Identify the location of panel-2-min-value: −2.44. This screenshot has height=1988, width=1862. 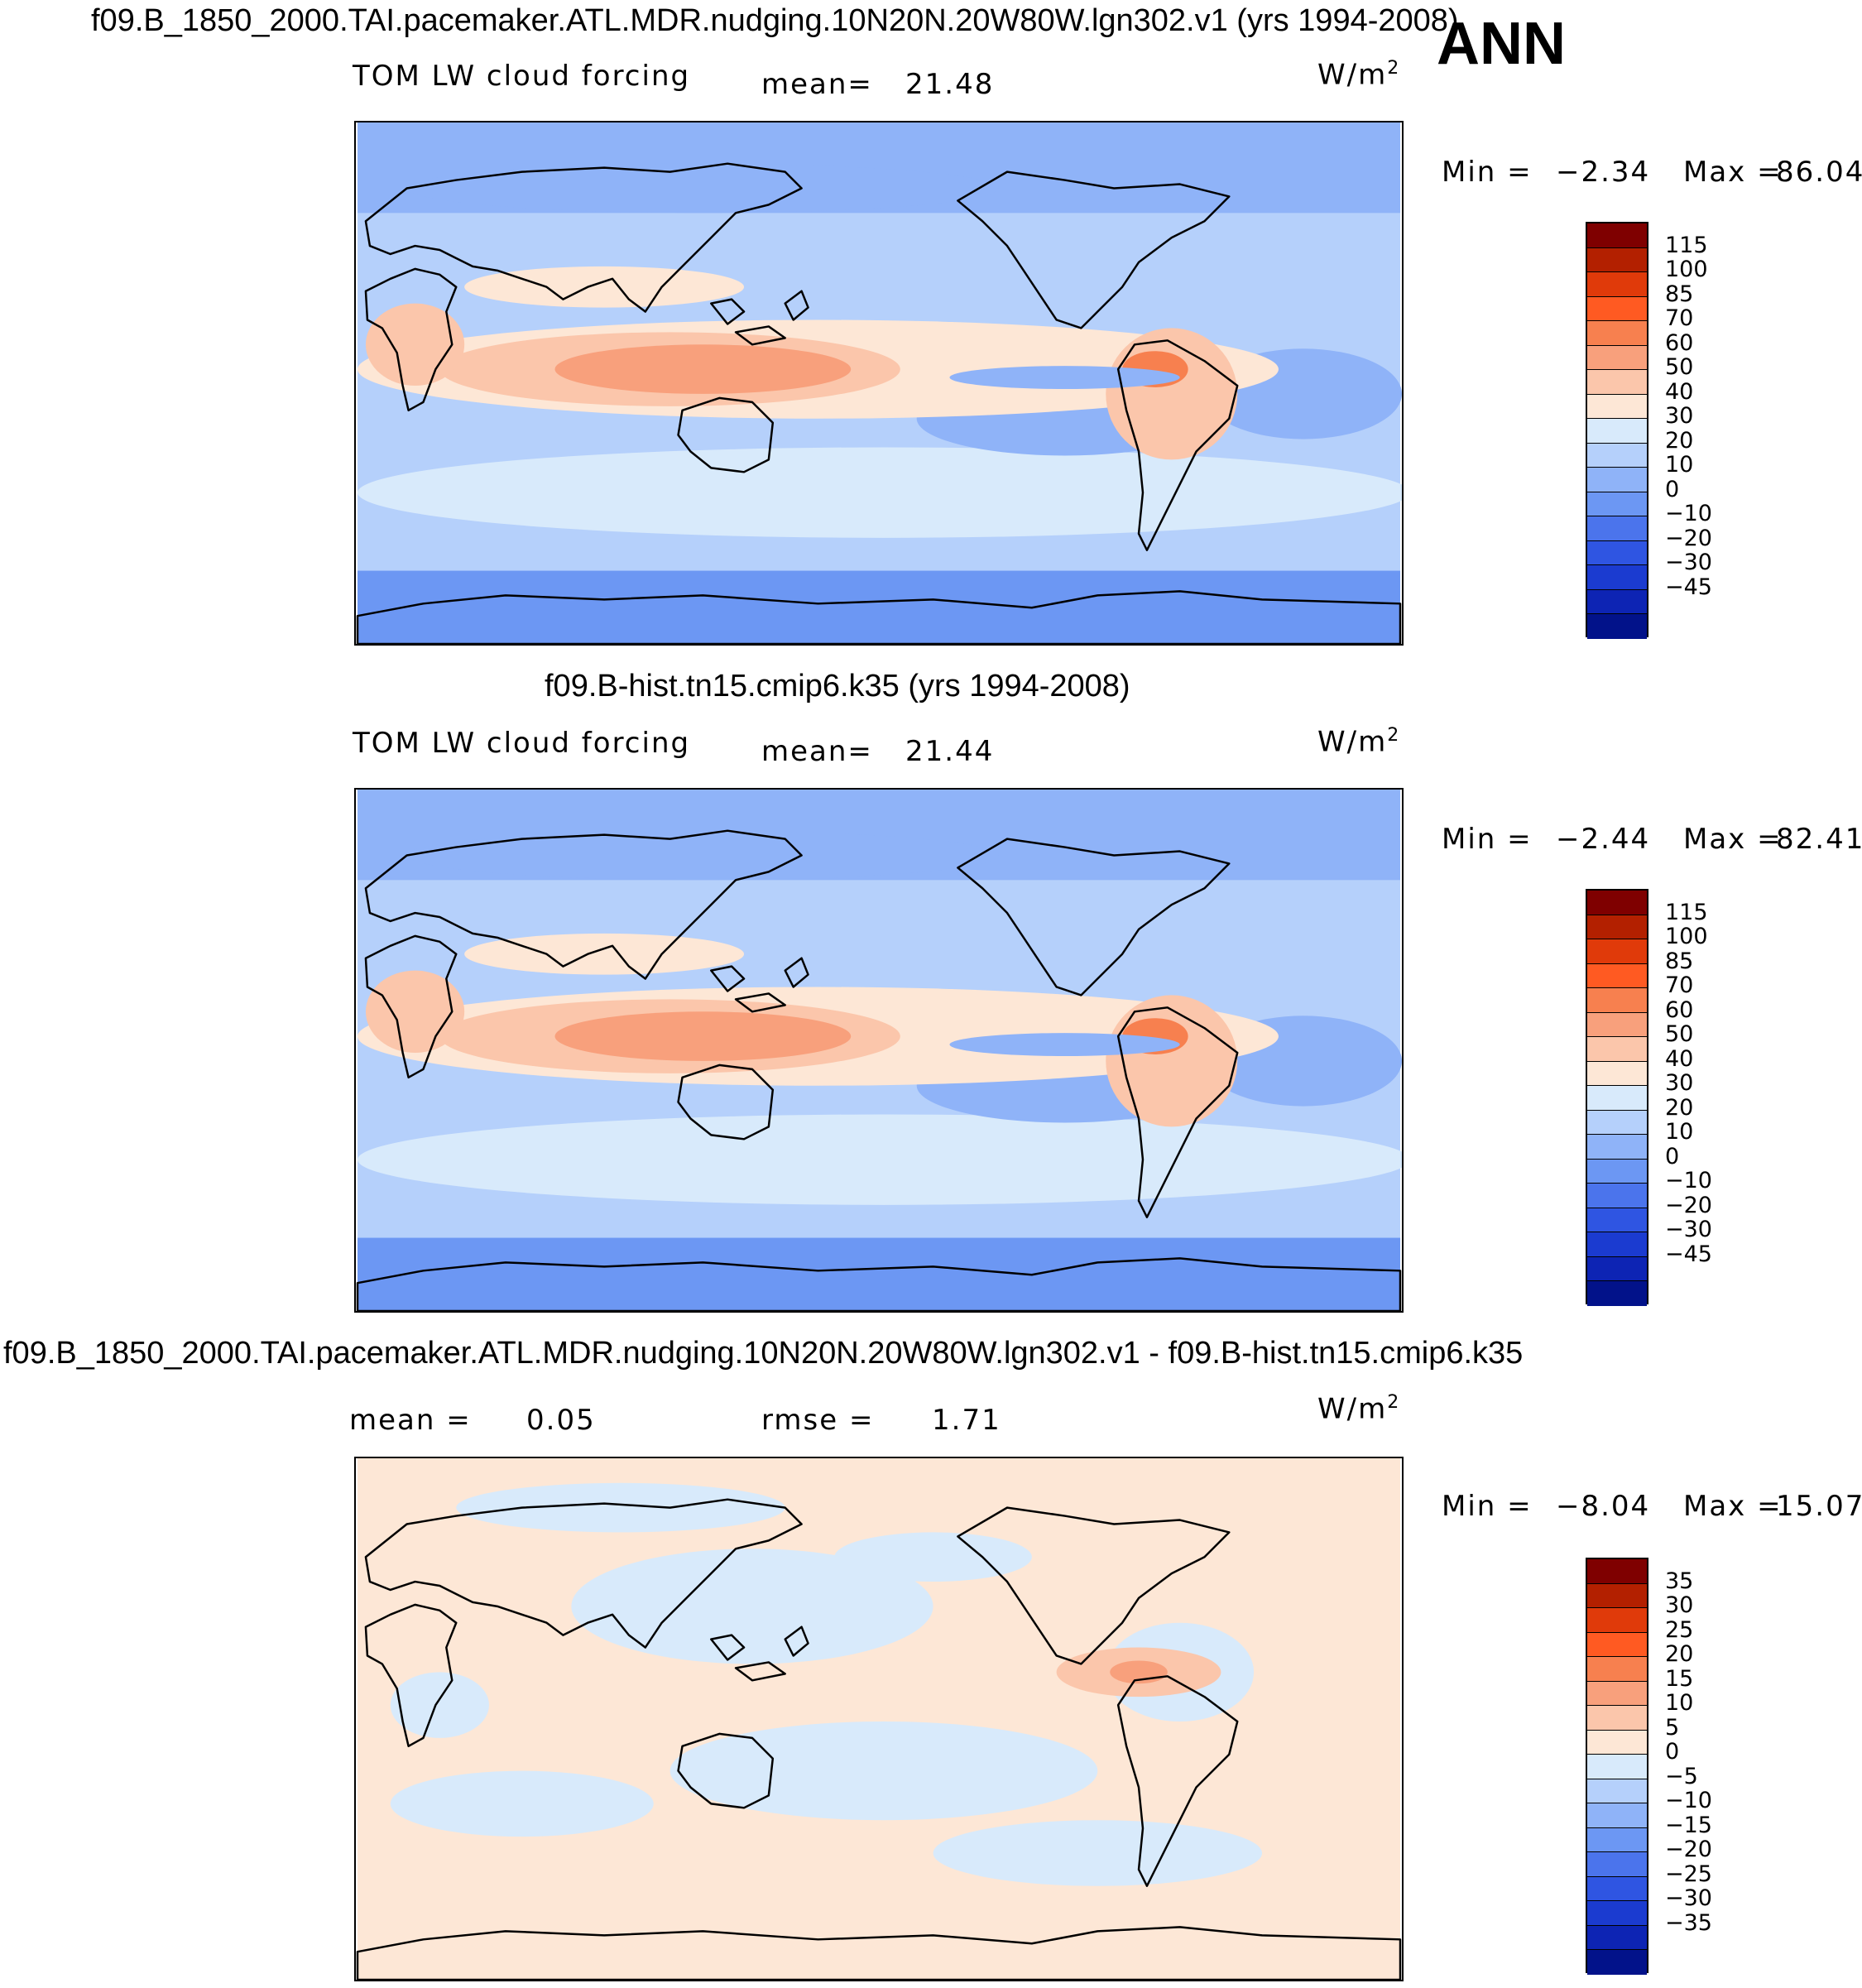
(1604, 839).